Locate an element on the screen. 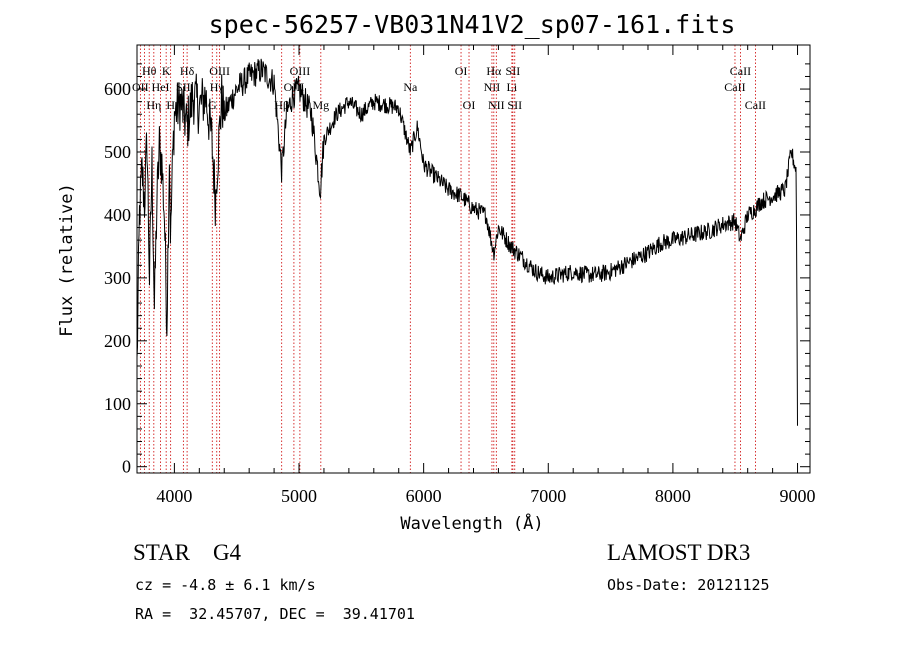  y-tick-label: 100 is located at coordinates (117, 404).